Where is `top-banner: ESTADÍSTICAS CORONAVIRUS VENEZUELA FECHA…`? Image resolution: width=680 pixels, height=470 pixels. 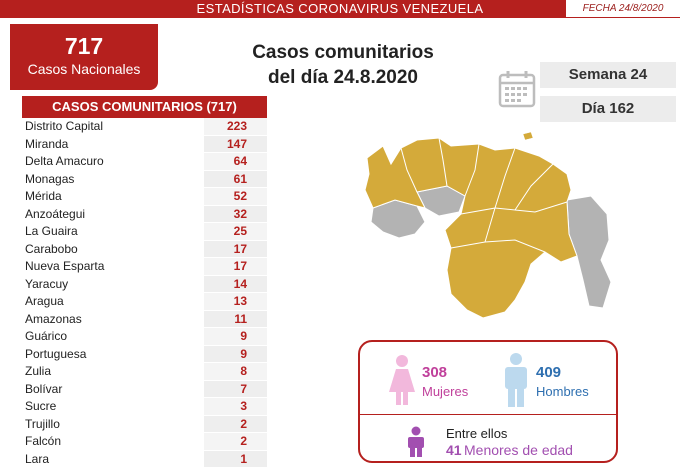
top-banner: ESTADÍSTICAS CORONAVIRUS VENEZUELA FECHA… is located at coordinates (340, 9).